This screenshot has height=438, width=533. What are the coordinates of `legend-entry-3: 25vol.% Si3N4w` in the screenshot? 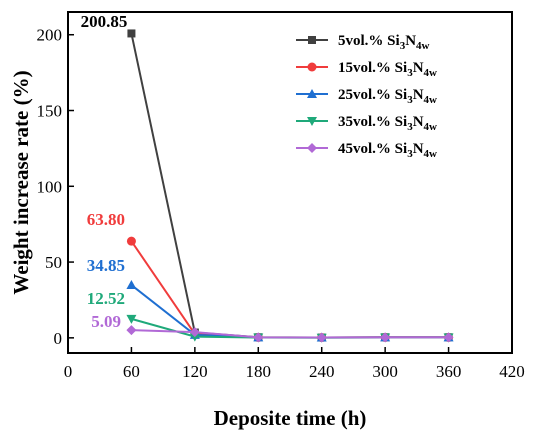 It's located at (366, 96).